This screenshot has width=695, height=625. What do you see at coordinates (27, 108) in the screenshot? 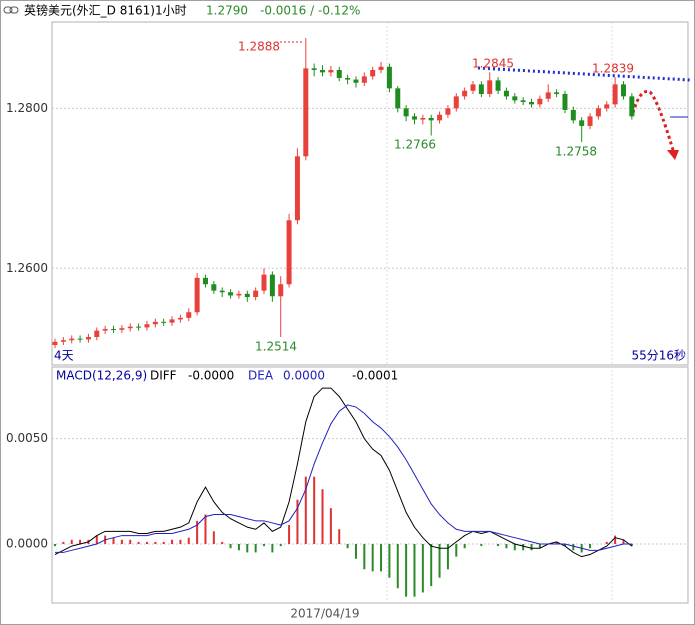
I see `y-tick-label: 1.2800` at bounding box center [27, 108].